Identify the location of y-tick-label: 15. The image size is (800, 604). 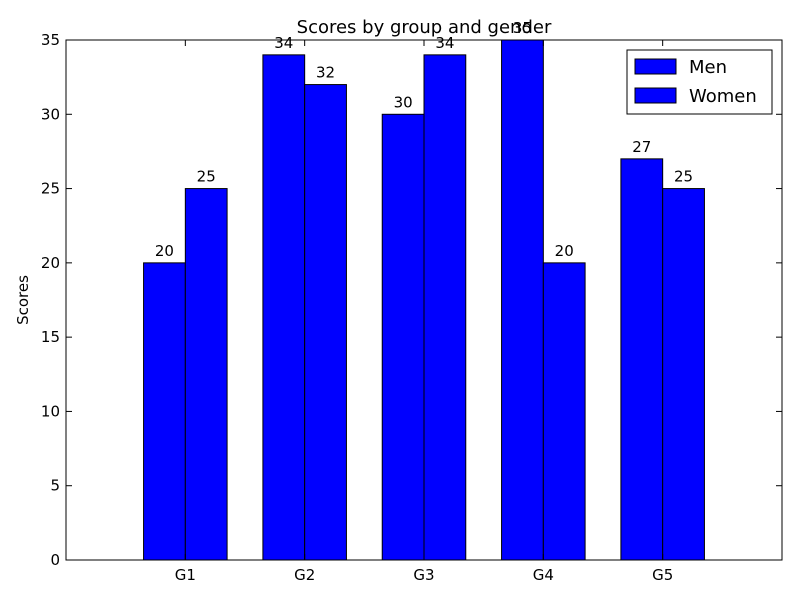
(50, 337).